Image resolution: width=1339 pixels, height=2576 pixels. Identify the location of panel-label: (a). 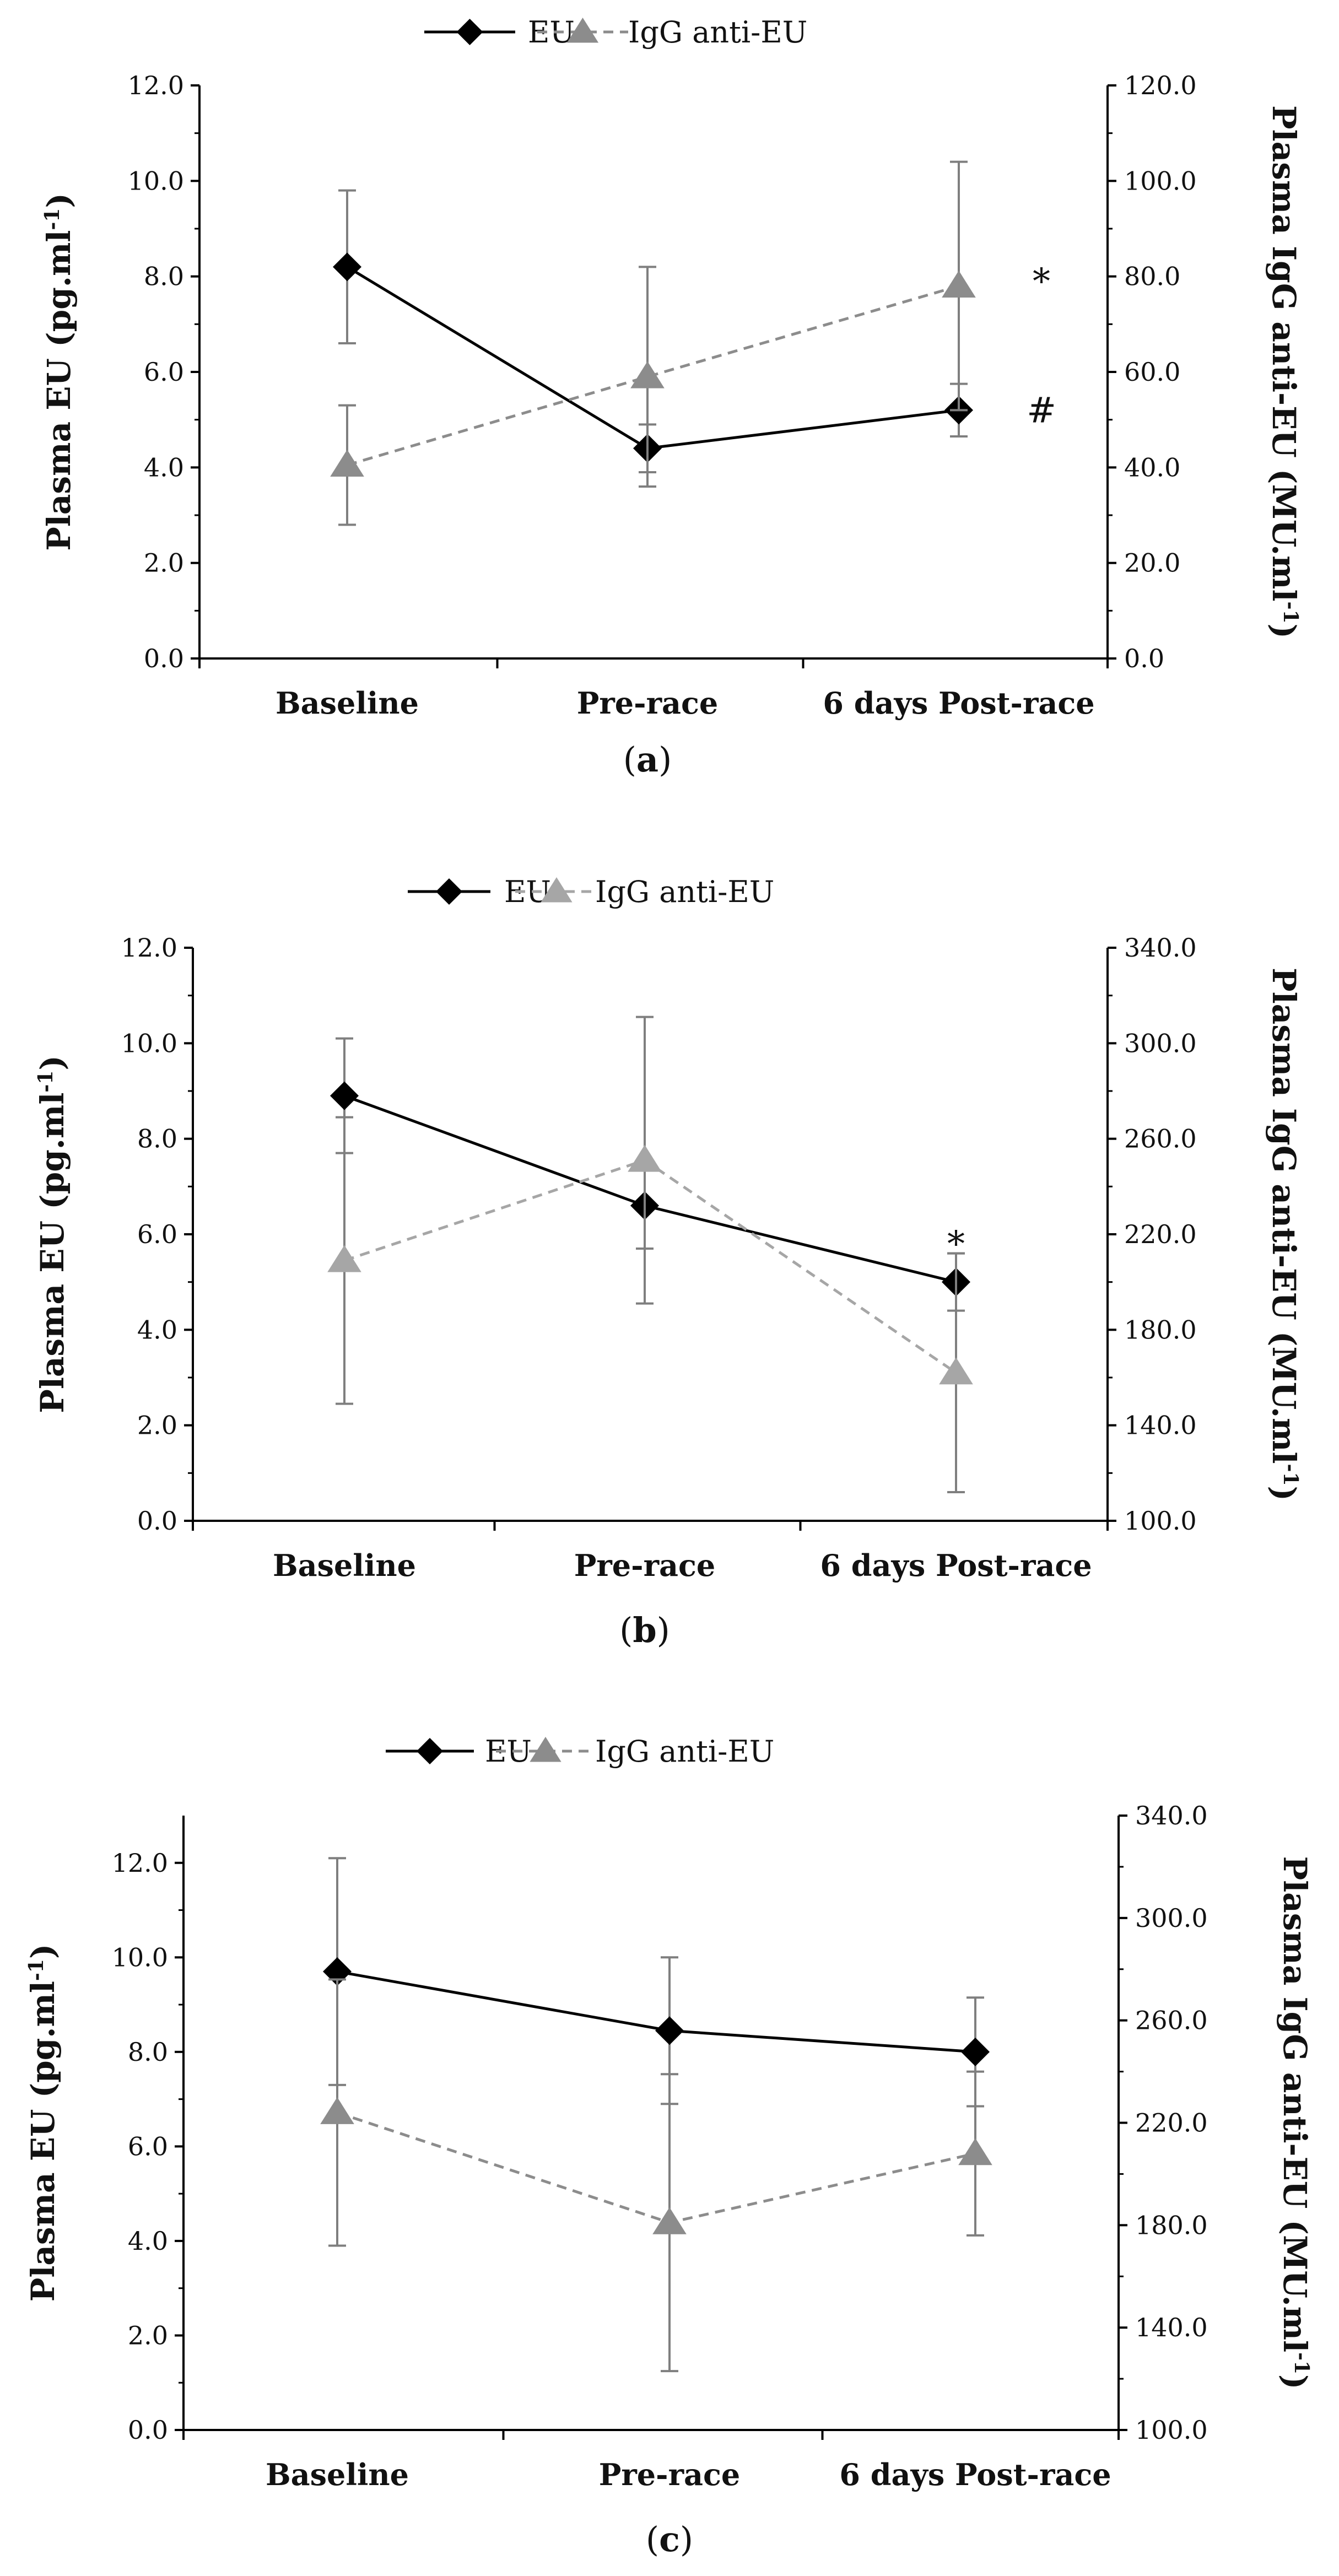
(647, 759).